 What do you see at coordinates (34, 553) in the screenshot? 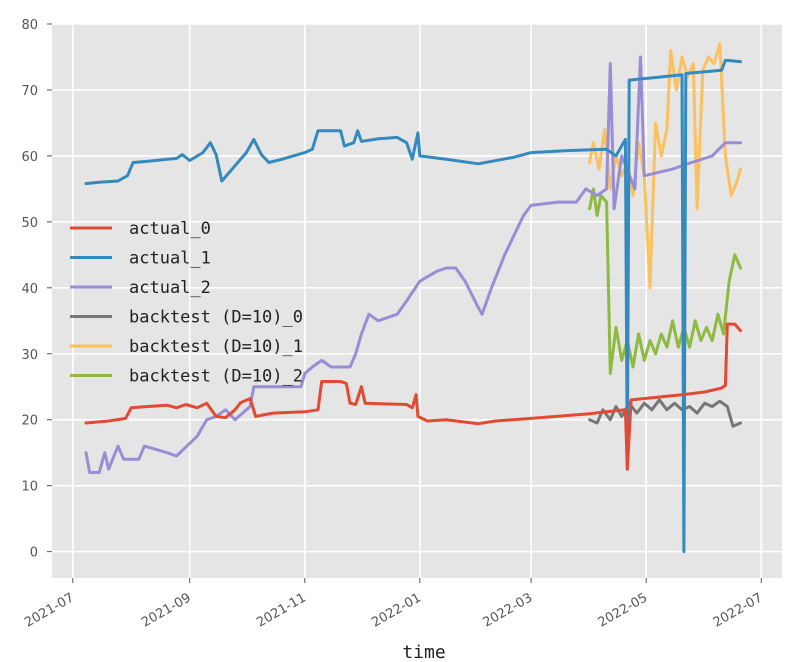
I see `y-tick-label: 0` at bounding box center [34, 553].